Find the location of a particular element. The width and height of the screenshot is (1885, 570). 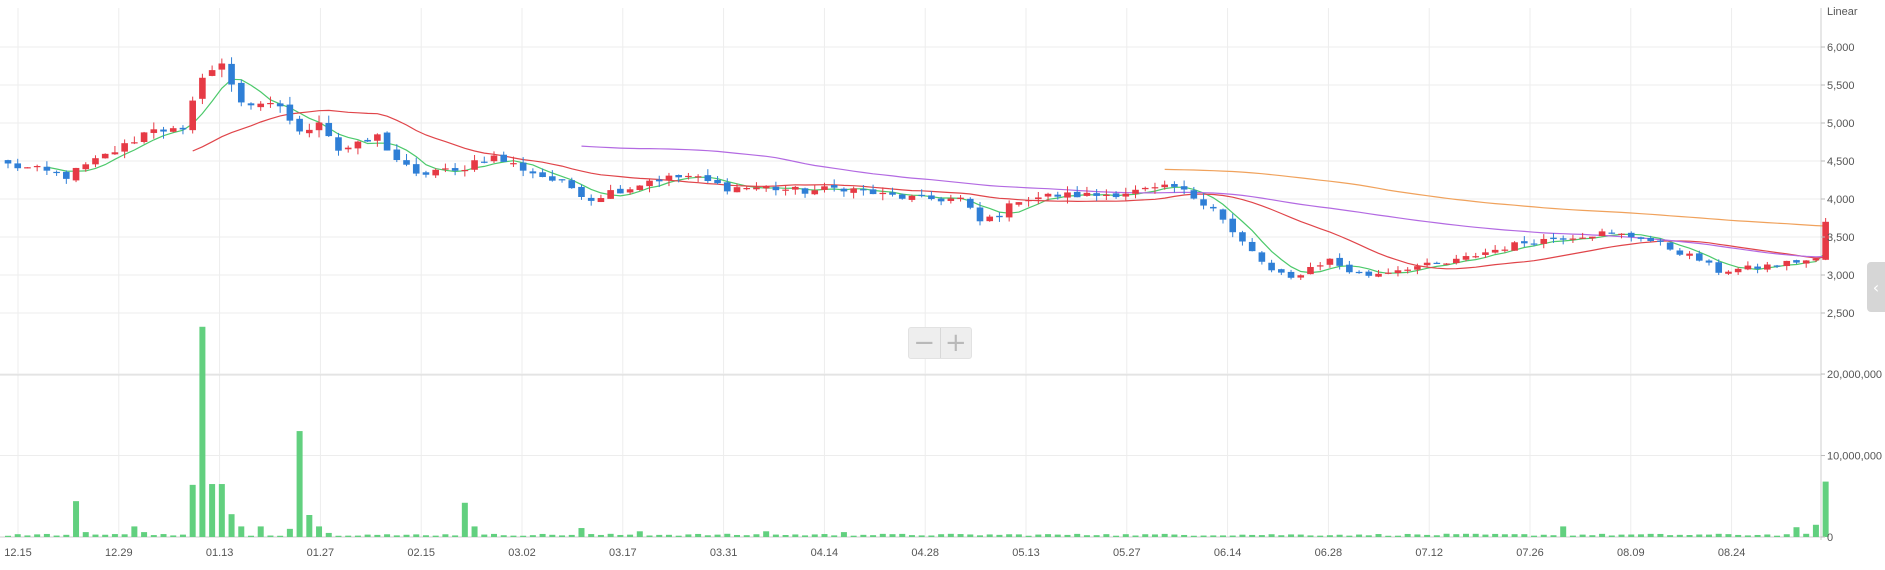

date-tick-label: 03.17 is located at coordinates (623, 553).